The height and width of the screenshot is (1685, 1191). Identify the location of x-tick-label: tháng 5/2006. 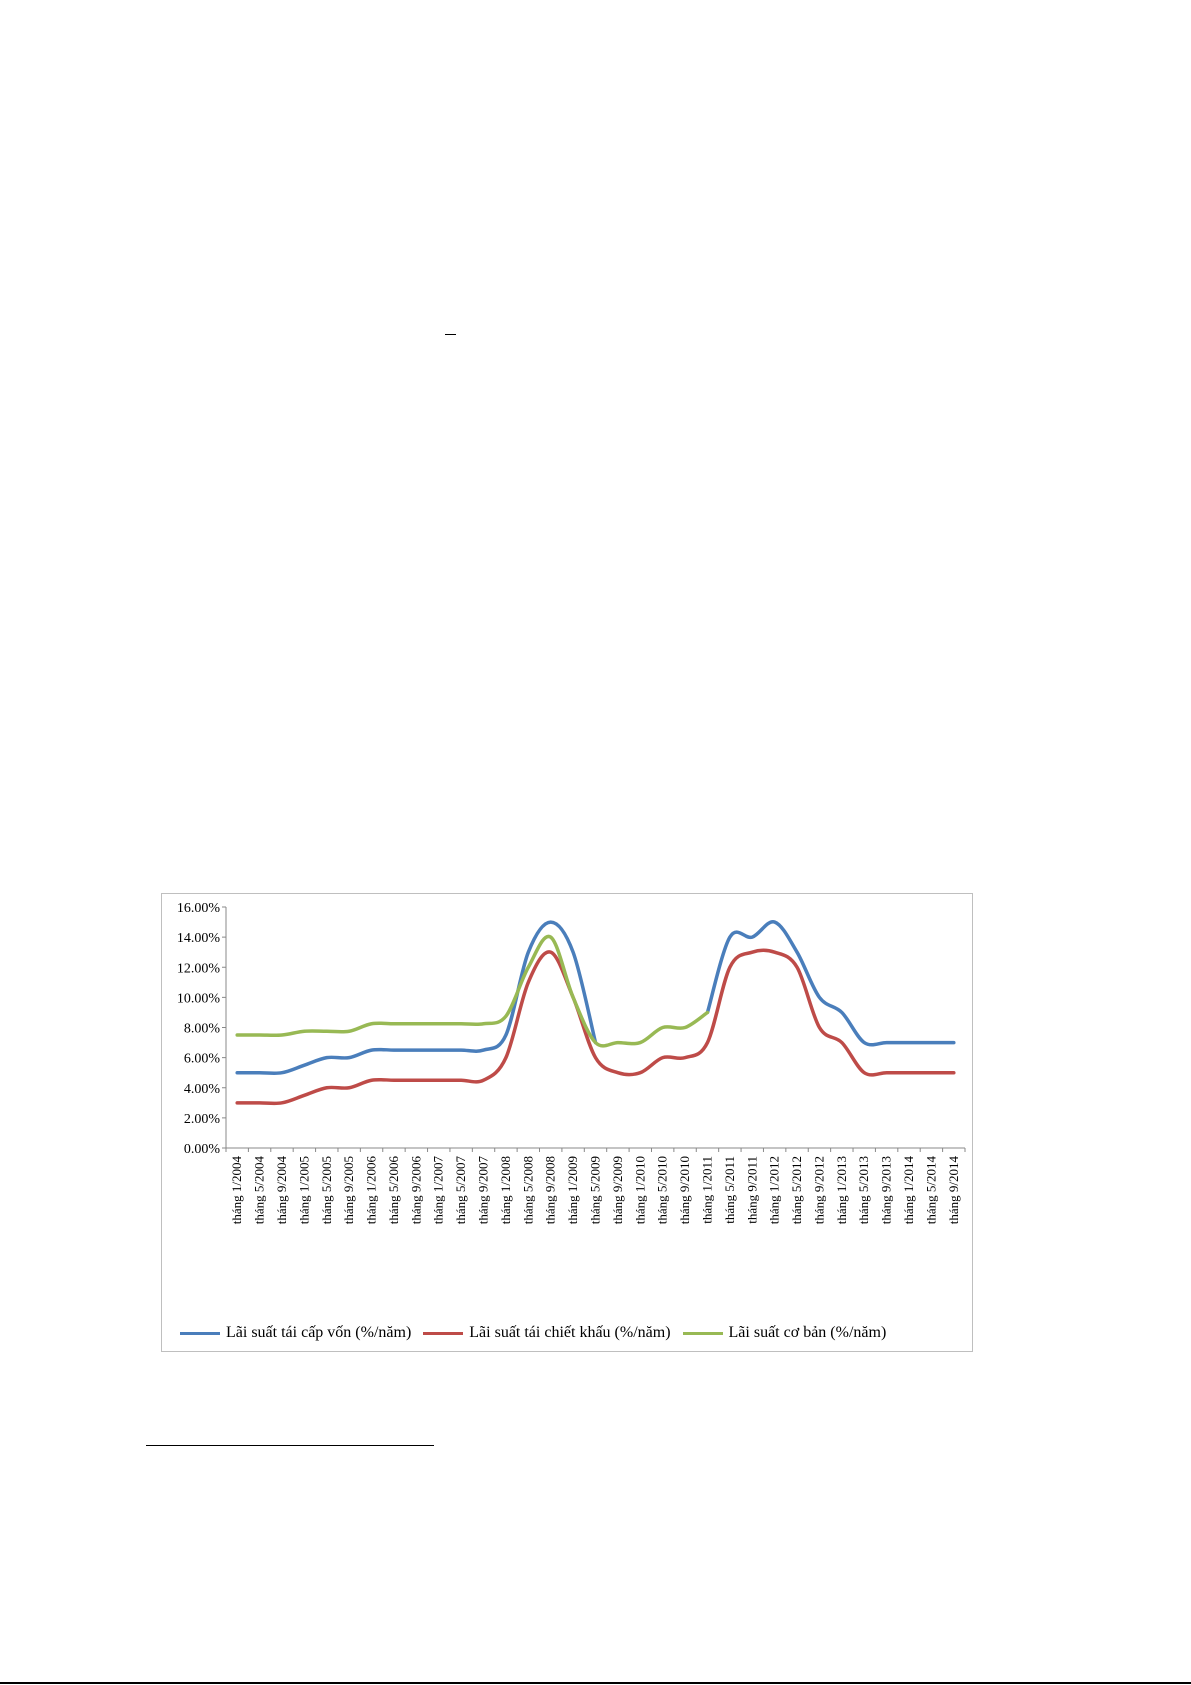
(393, 1190).